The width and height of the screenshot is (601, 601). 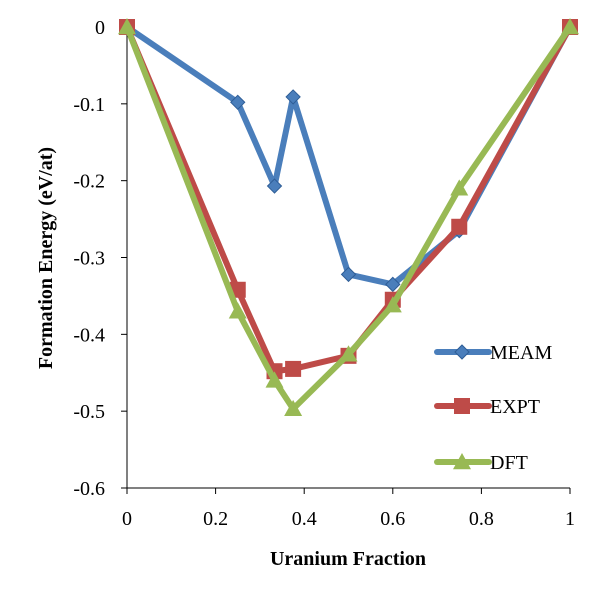 What do you see at coordinates (481, 519) in the screenshot?
I see `x-tick-label: 0.8` at bounding box center [481, 519].